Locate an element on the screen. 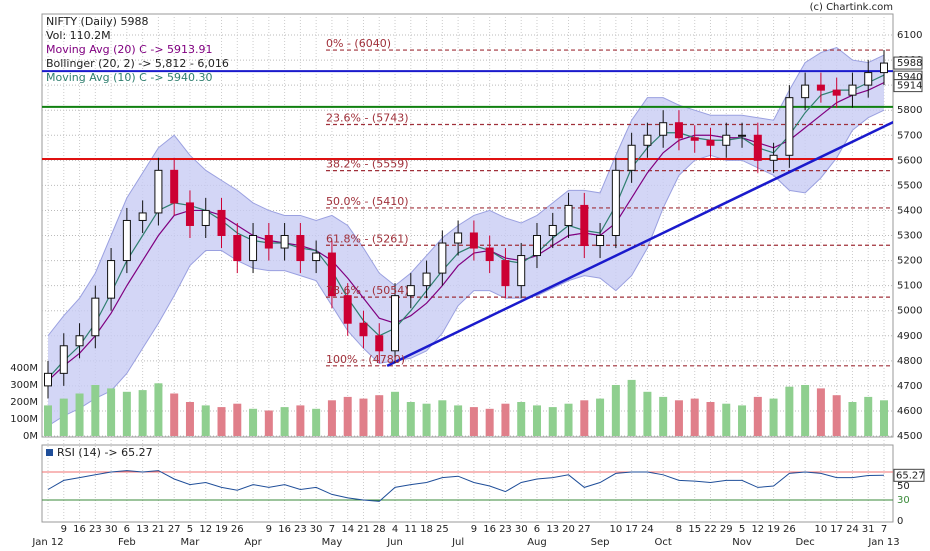 This screenshot has width=930, height=551. x-month-label: Nov is located at coordinates (742, 542).